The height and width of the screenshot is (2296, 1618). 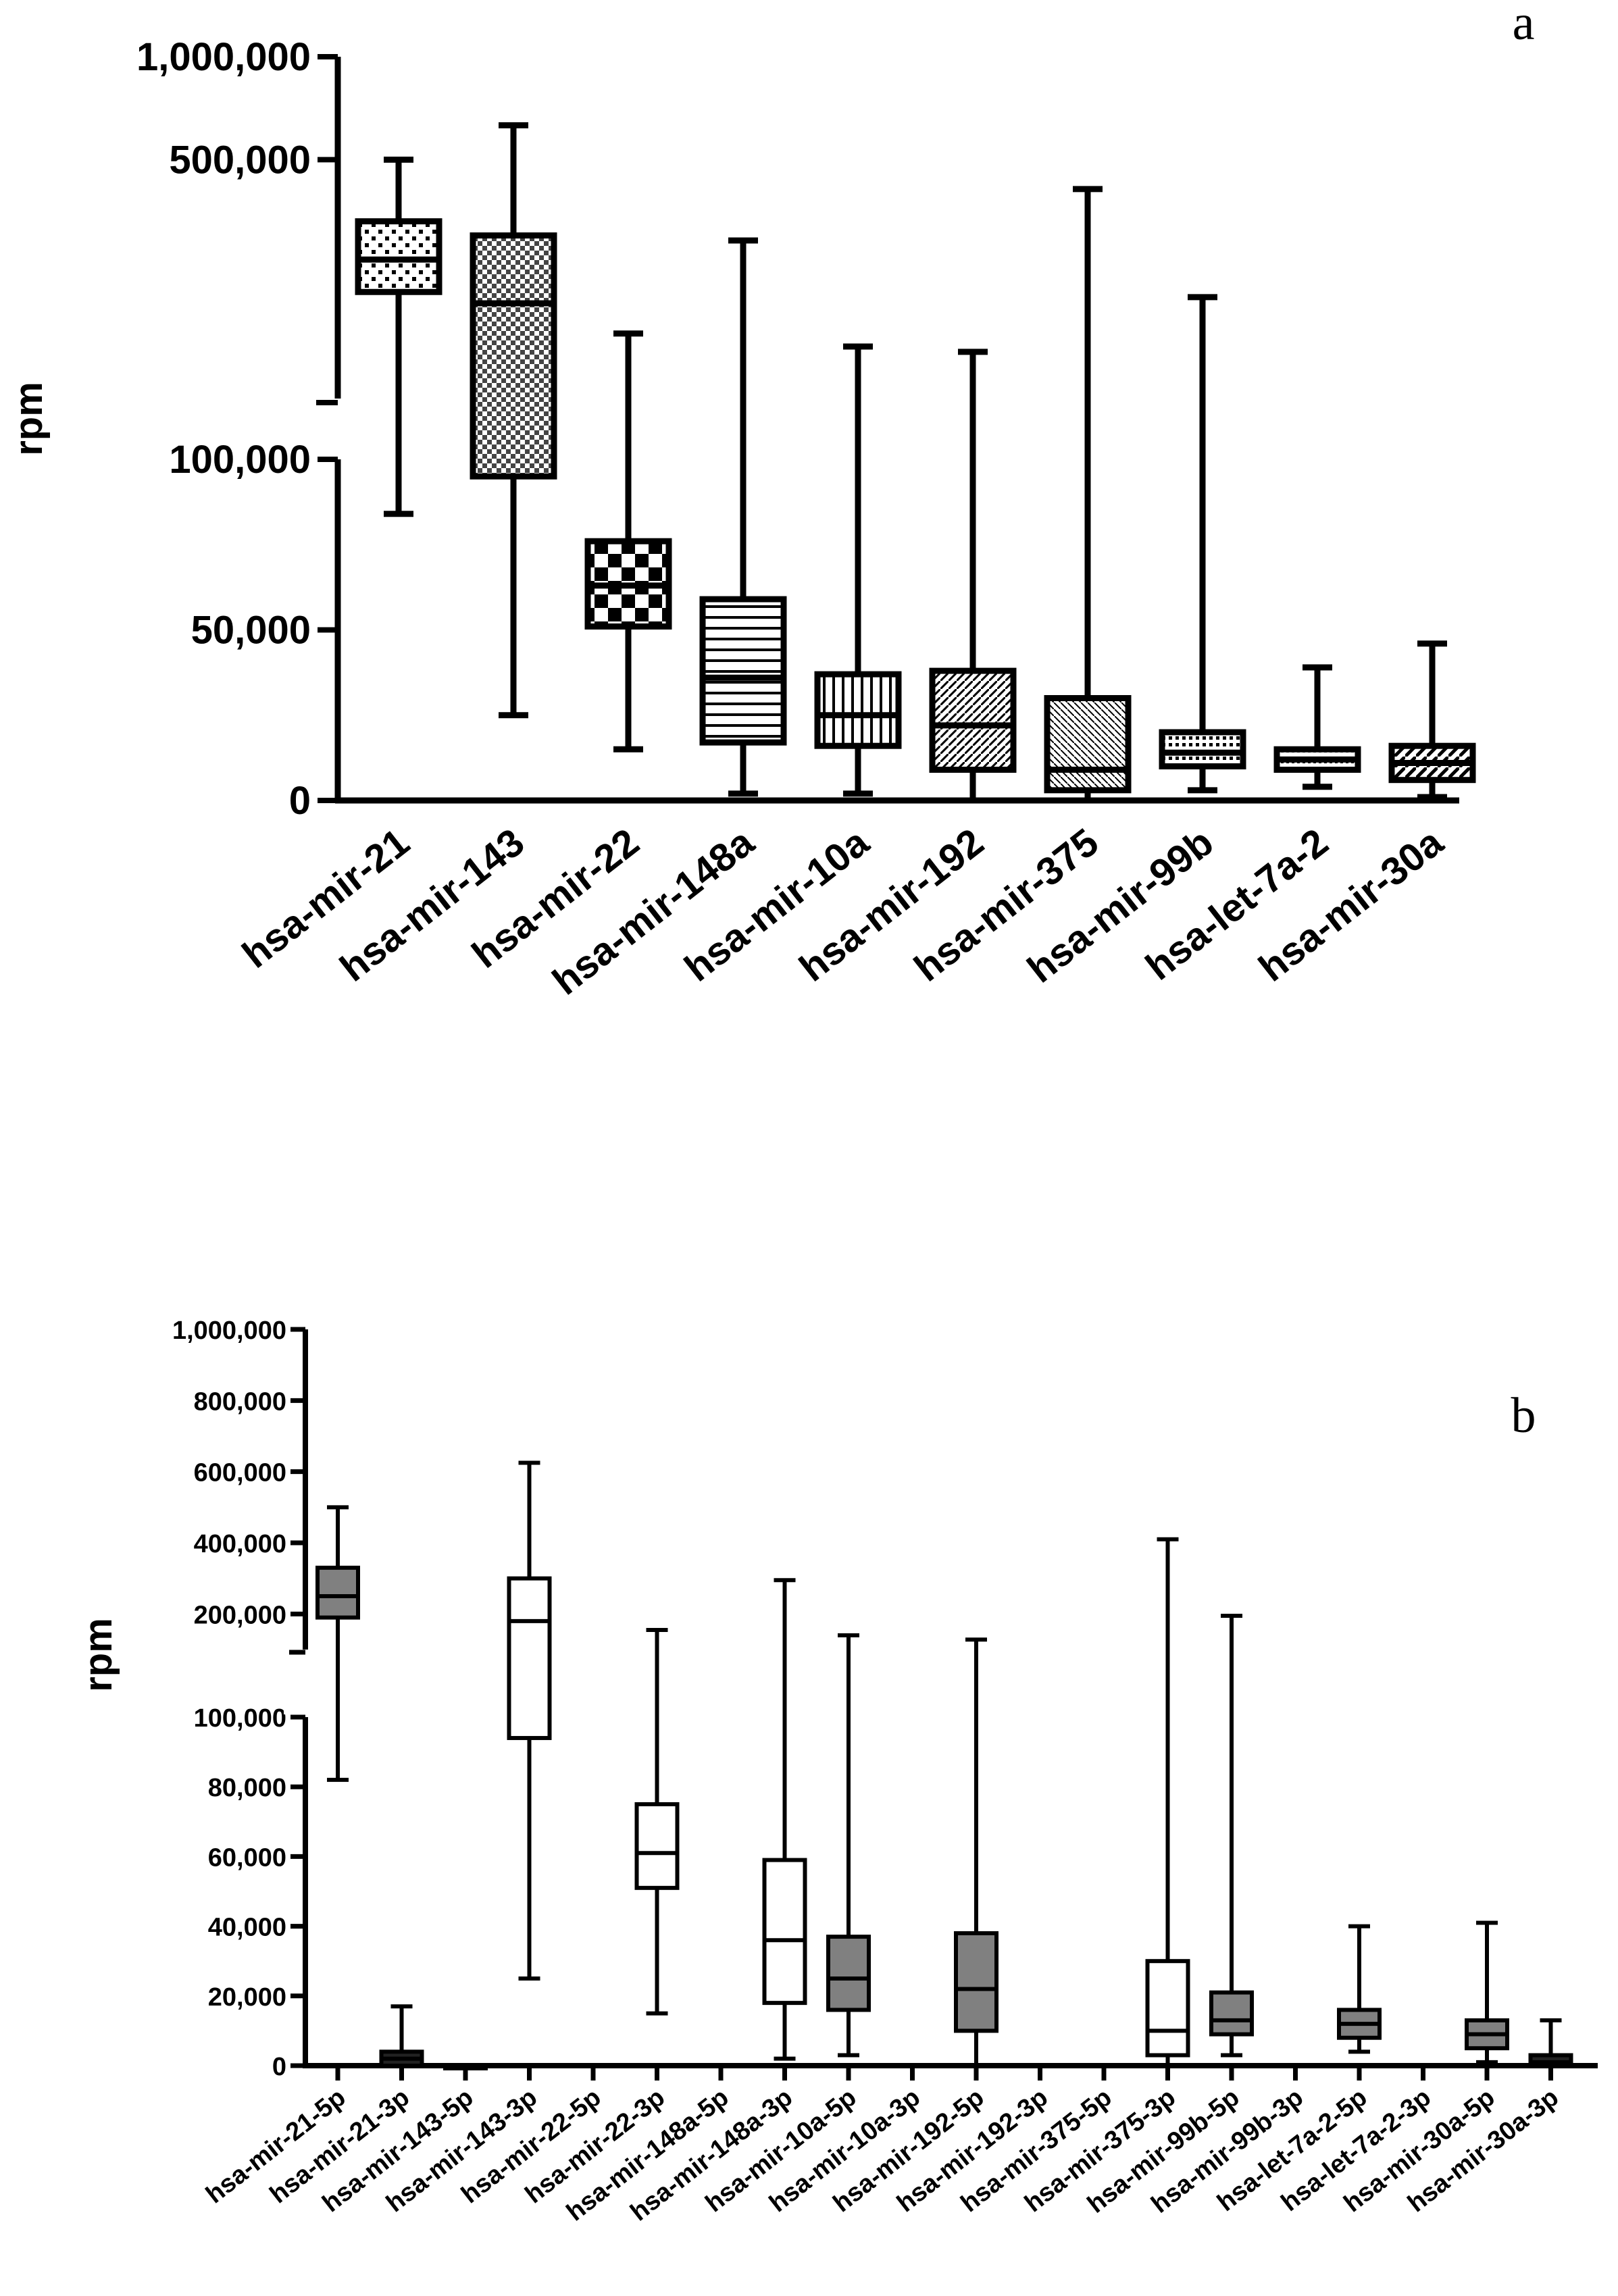 I want to click on panel-b-y-tick-label: 60,000, so click(x=247, y=1857).